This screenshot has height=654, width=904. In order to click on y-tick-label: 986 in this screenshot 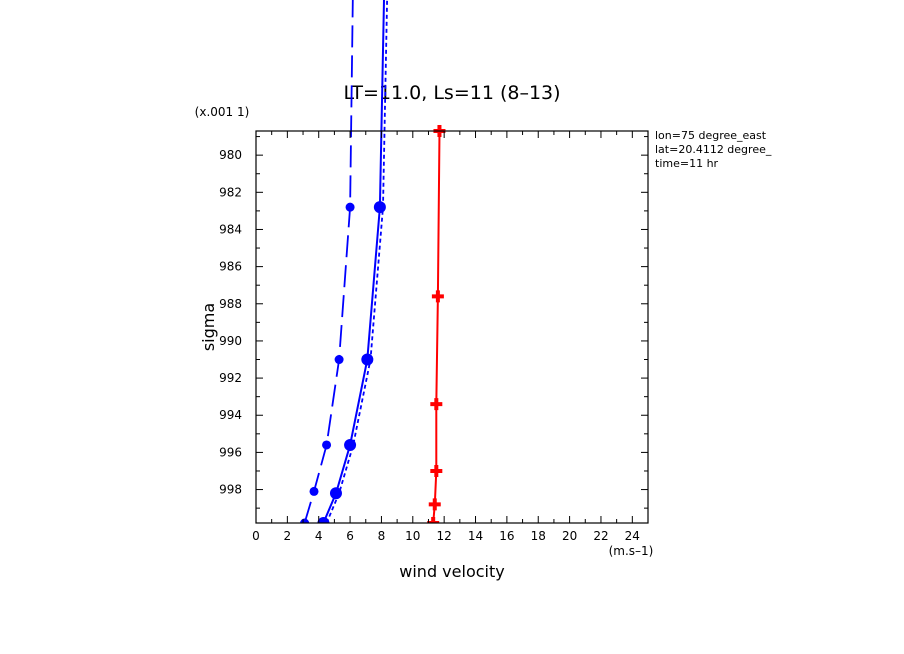, I will do `click(230, 267)`.